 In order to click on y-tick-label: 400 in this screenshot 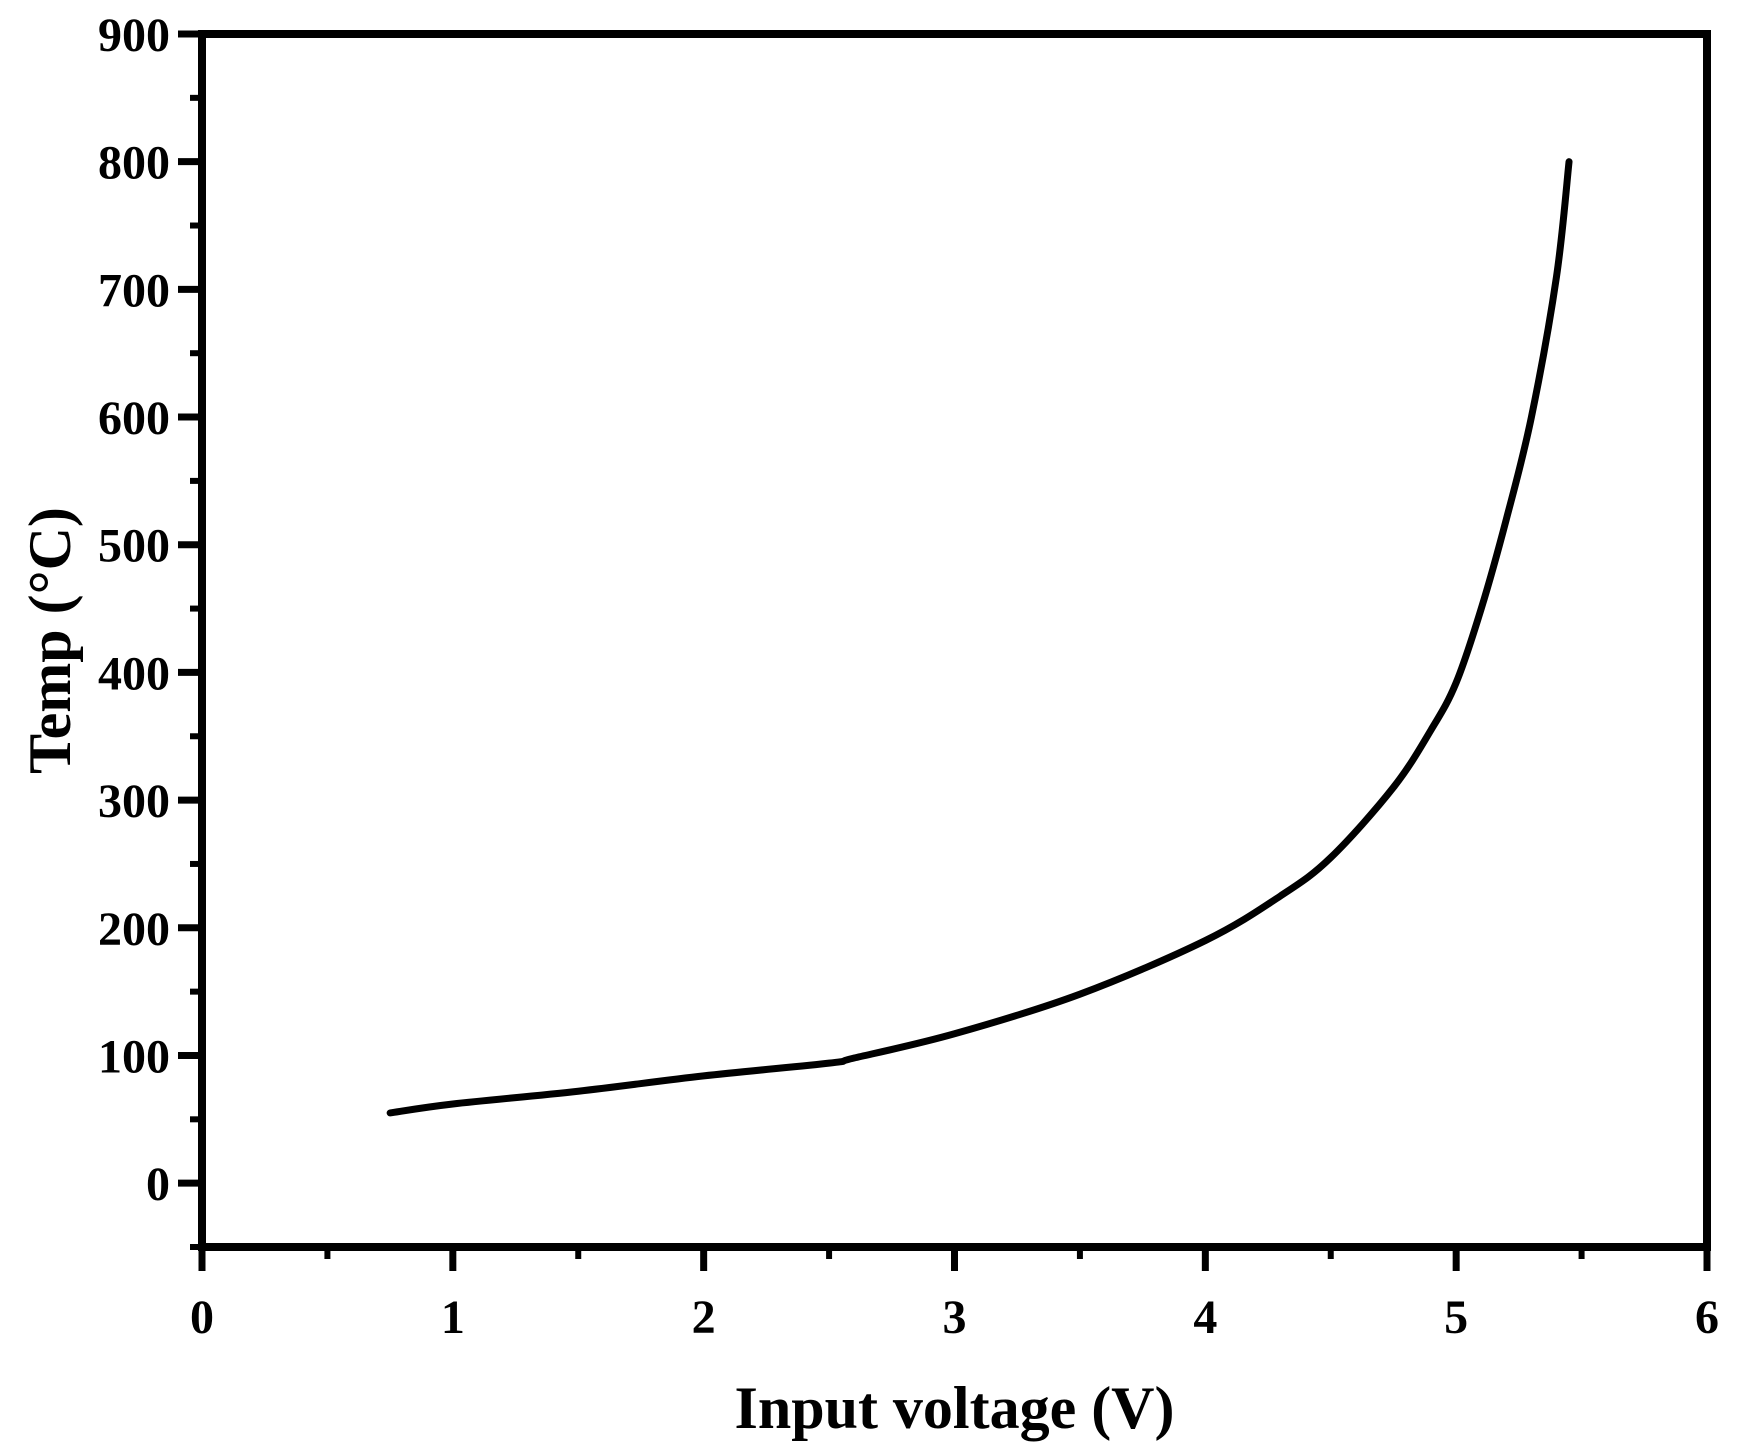, I will do `click(134, 673)`.